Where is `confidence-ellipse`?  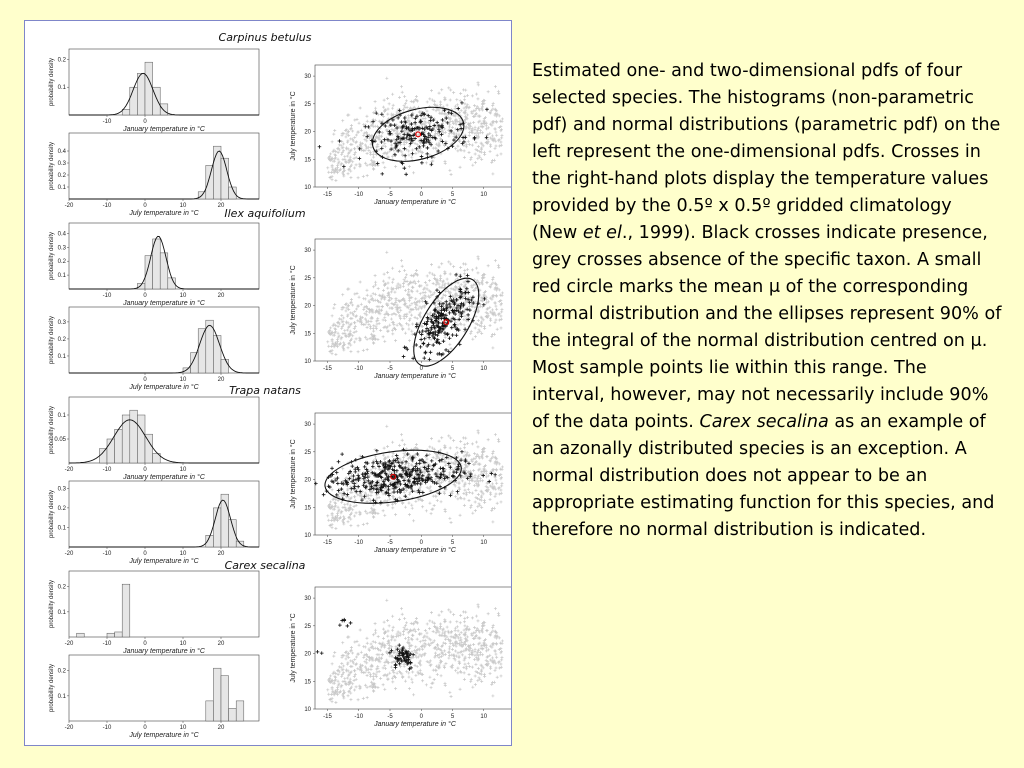 confidence-ellipse is located at coordinates (446, 322).